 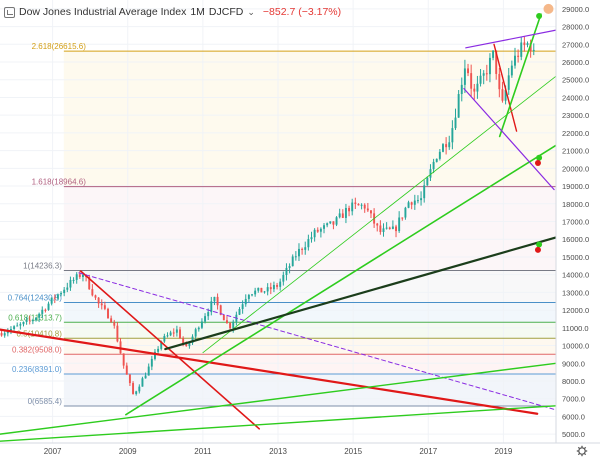 What do you see at coordinates (309, 286) in the screenshot?
I see `fib-band` at bounding box center [309, 286].